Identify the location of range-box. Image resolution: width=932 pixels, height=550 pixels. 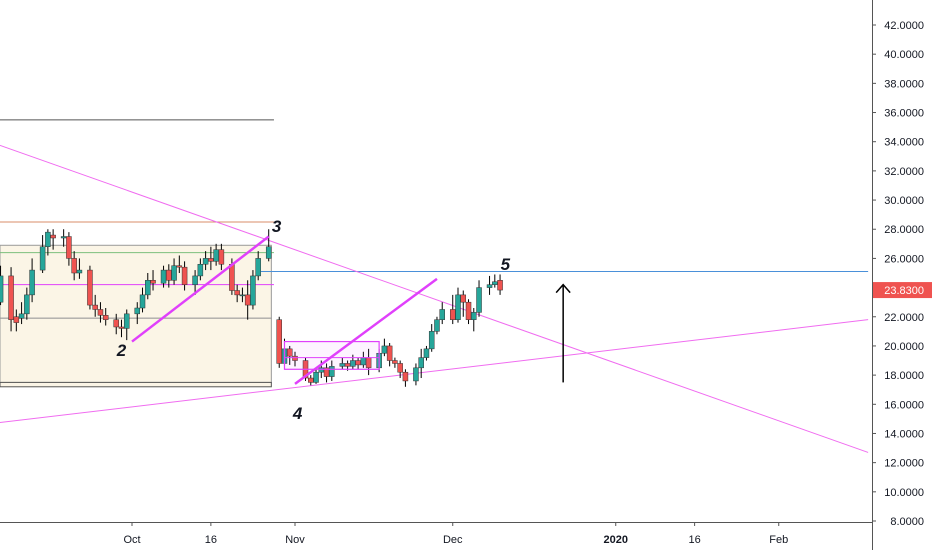
(136, 350).